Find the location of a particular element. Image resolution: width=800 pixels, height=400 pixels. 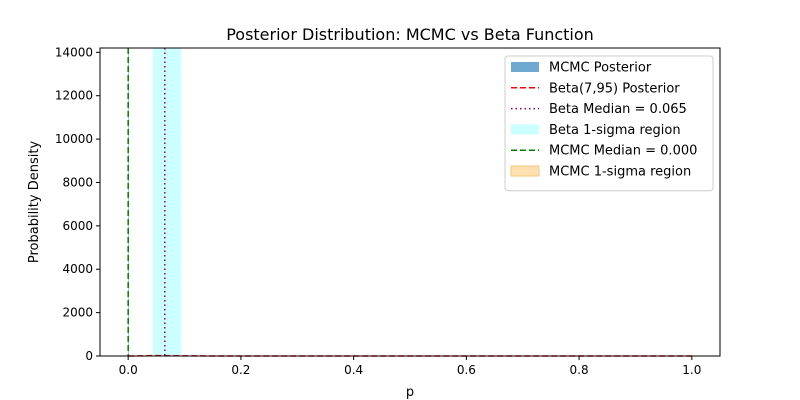

x-tick-label: 0.4 is located at coordinates (353, 370).